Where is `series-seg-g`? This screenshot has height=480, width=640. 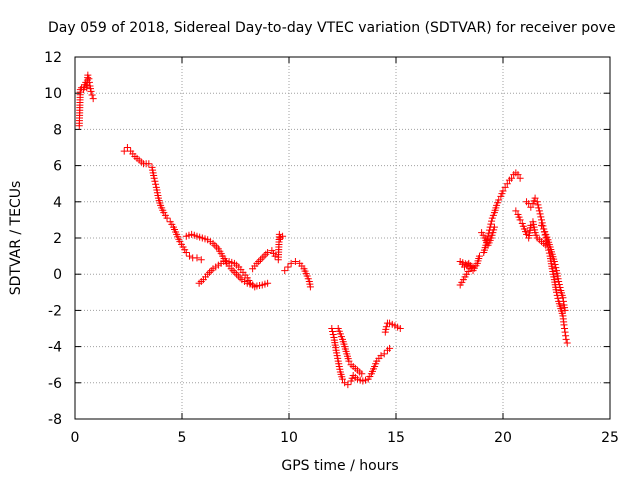
series-seg-g is located at coordinates (361, 357).